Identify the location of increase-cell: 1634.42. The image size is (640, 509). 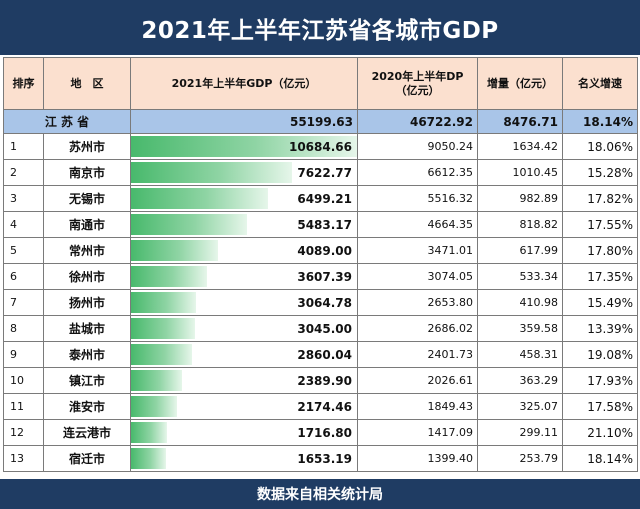
(520, 146).